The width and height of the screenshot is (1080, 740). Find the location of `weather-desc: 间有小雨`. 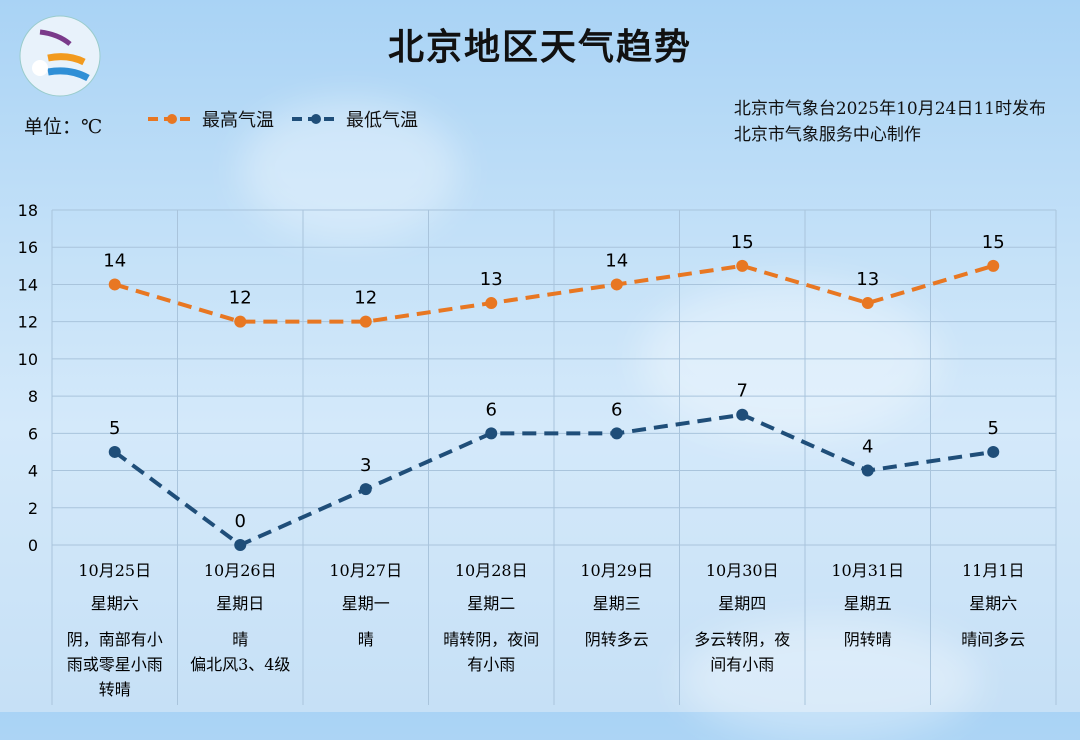

weather-desc: 间有小雨 is located at coordinates (742, 664).